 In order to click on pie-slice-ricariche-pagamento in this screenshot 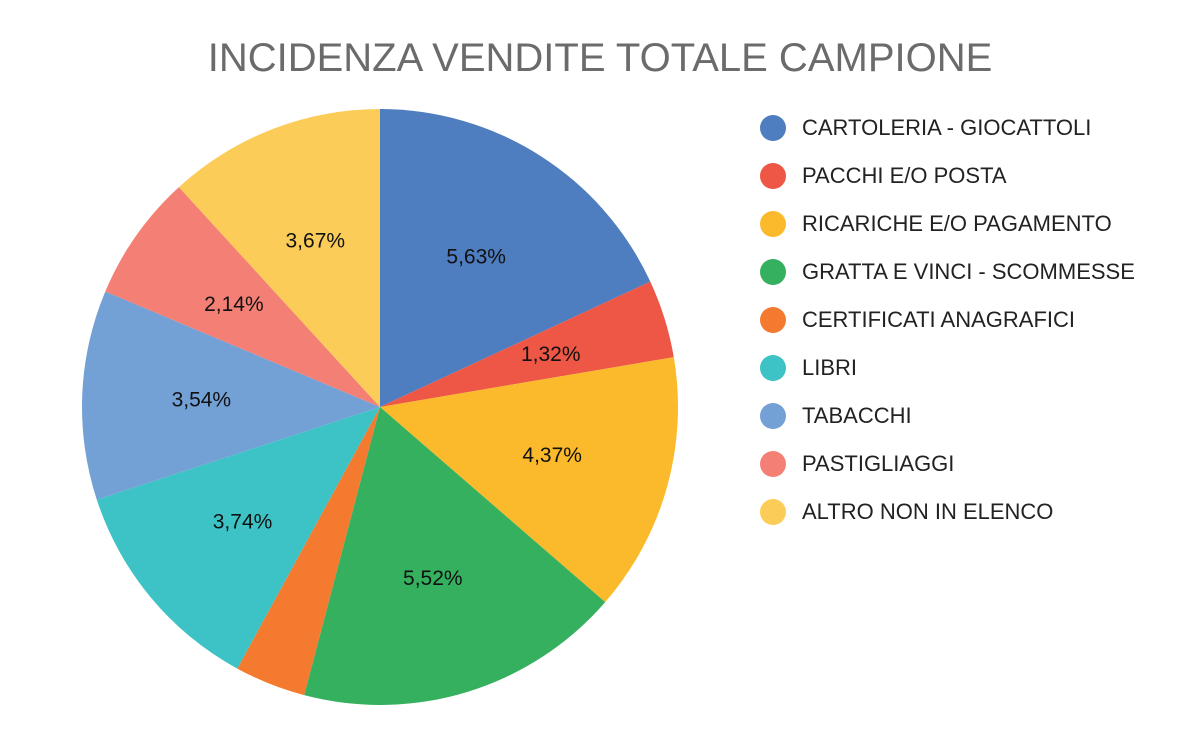, I will do `click(529, 480)`.